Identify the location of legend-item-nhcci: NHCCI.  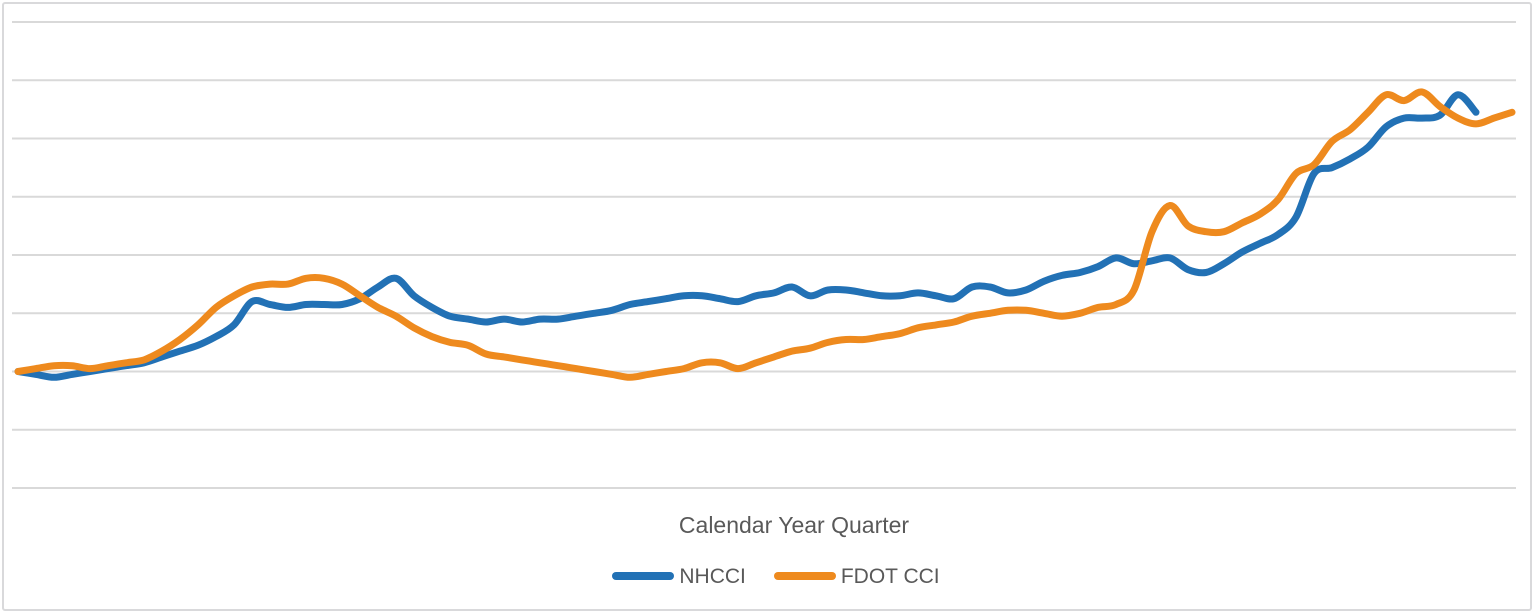
(679, 576).